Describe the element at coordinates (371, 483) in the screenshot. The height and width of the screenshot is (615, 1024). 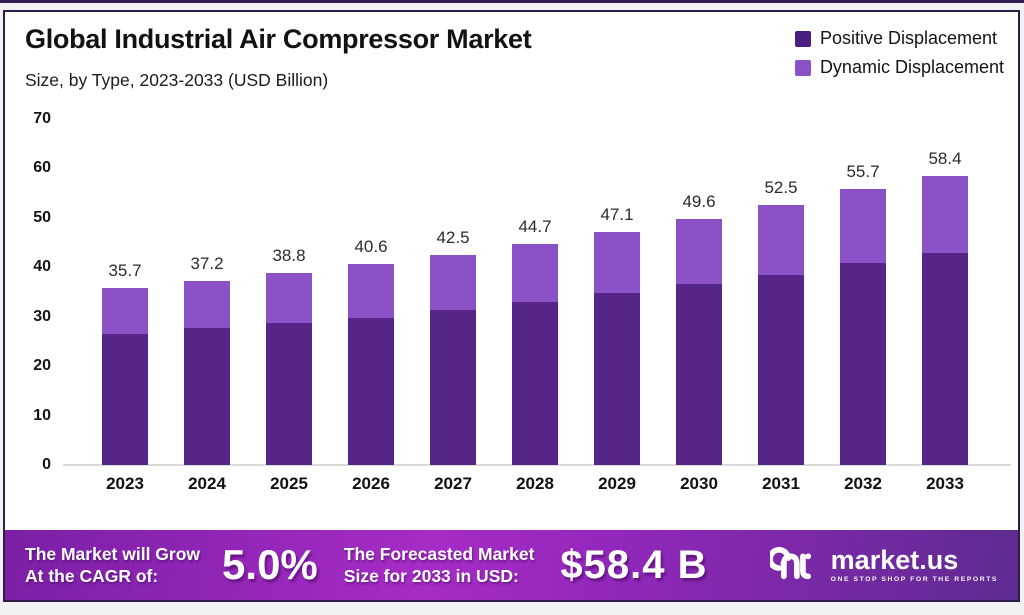
I see `x-tick-2026: 2026` at that location.